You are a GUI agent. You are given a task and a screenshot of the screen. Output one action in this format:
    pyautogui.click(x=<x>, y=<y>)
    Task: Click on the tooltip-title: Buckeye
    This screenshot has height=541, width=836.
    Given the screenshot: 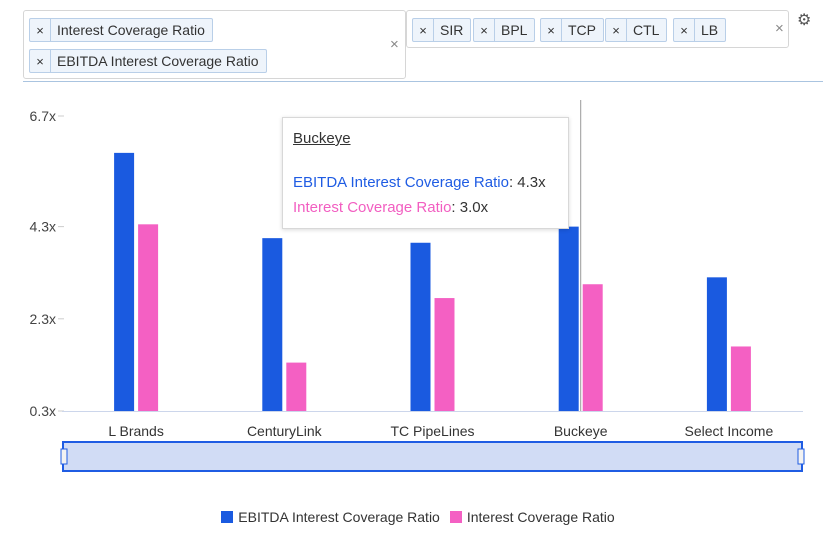 What is the action you would take?
    pyautogui.click(x=322, y=138)
    